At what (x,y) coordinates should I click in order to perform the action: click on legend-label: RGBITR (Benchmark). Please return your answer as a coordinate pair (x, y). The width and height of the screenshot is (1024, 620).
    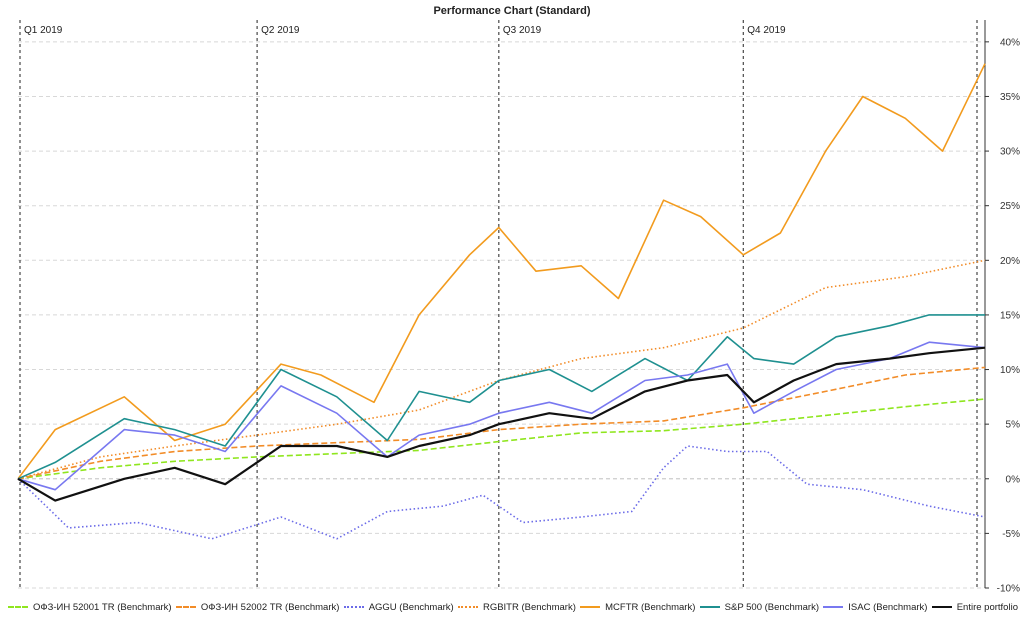
    Looking at the image, I should click on (529, 607).